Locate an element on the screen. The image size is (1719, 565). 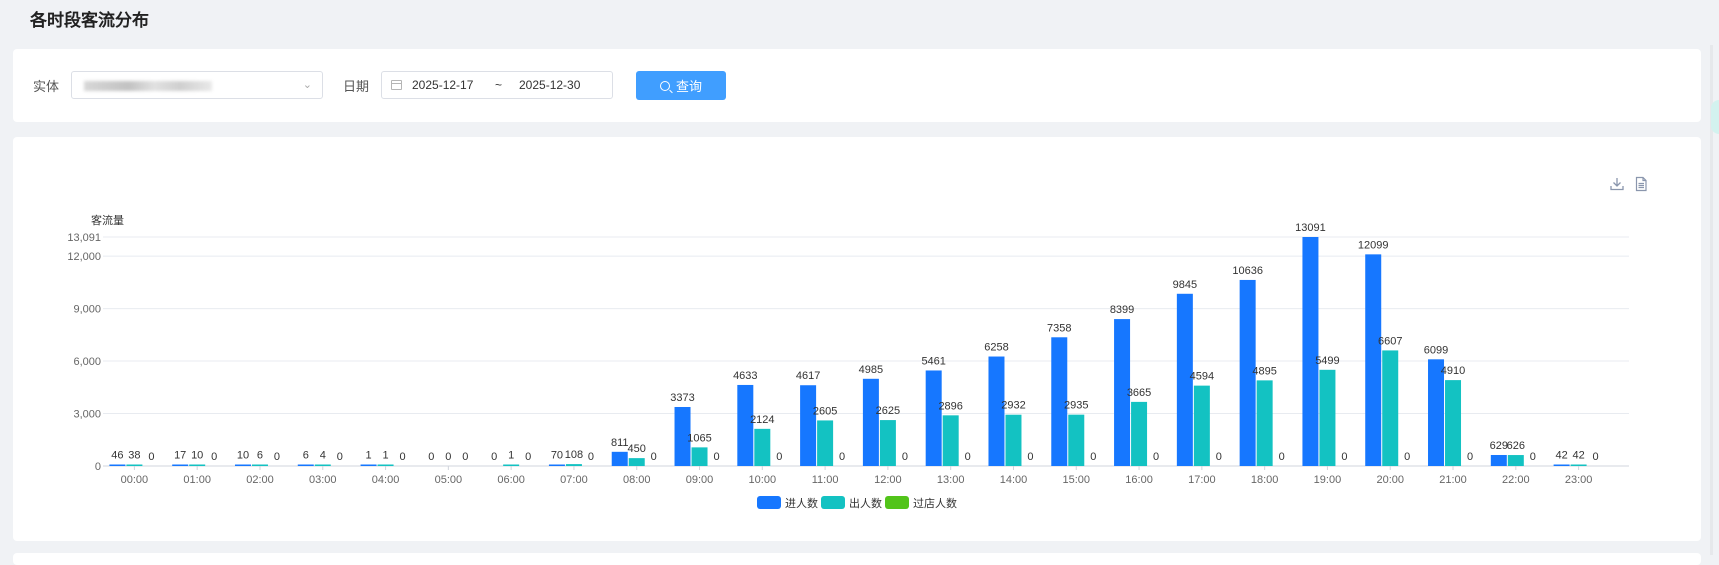
date-range-picker: 2025-12-17 ~ 2025-12-30 is located at coordinates (497, 85).